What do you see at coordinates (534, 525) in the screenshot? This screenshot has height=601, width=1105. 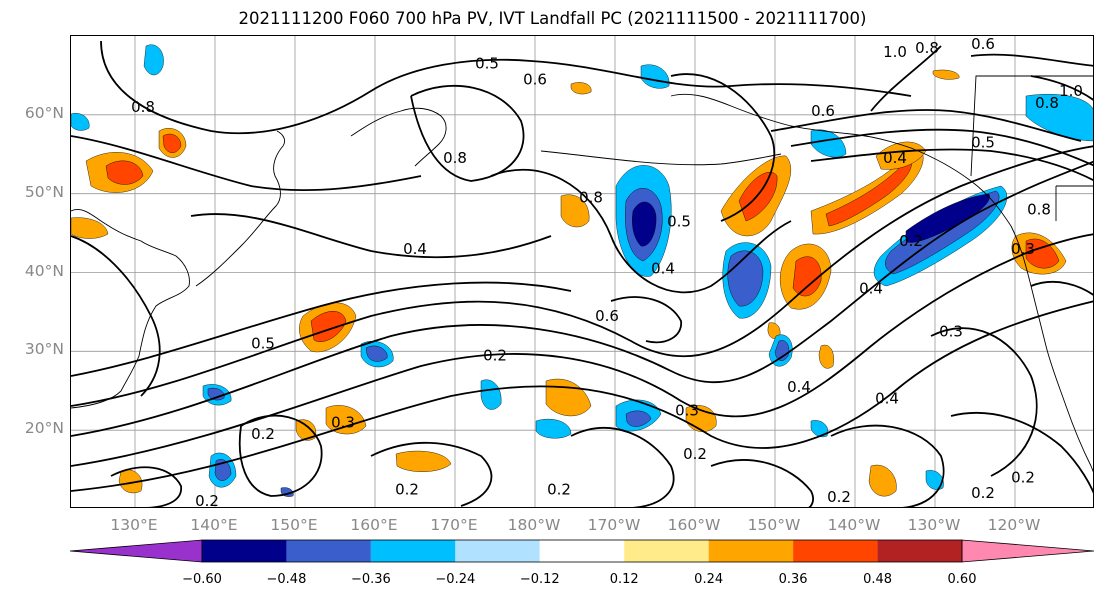 I see `longitude-label: 180°W` at bounding box center [534, 525].